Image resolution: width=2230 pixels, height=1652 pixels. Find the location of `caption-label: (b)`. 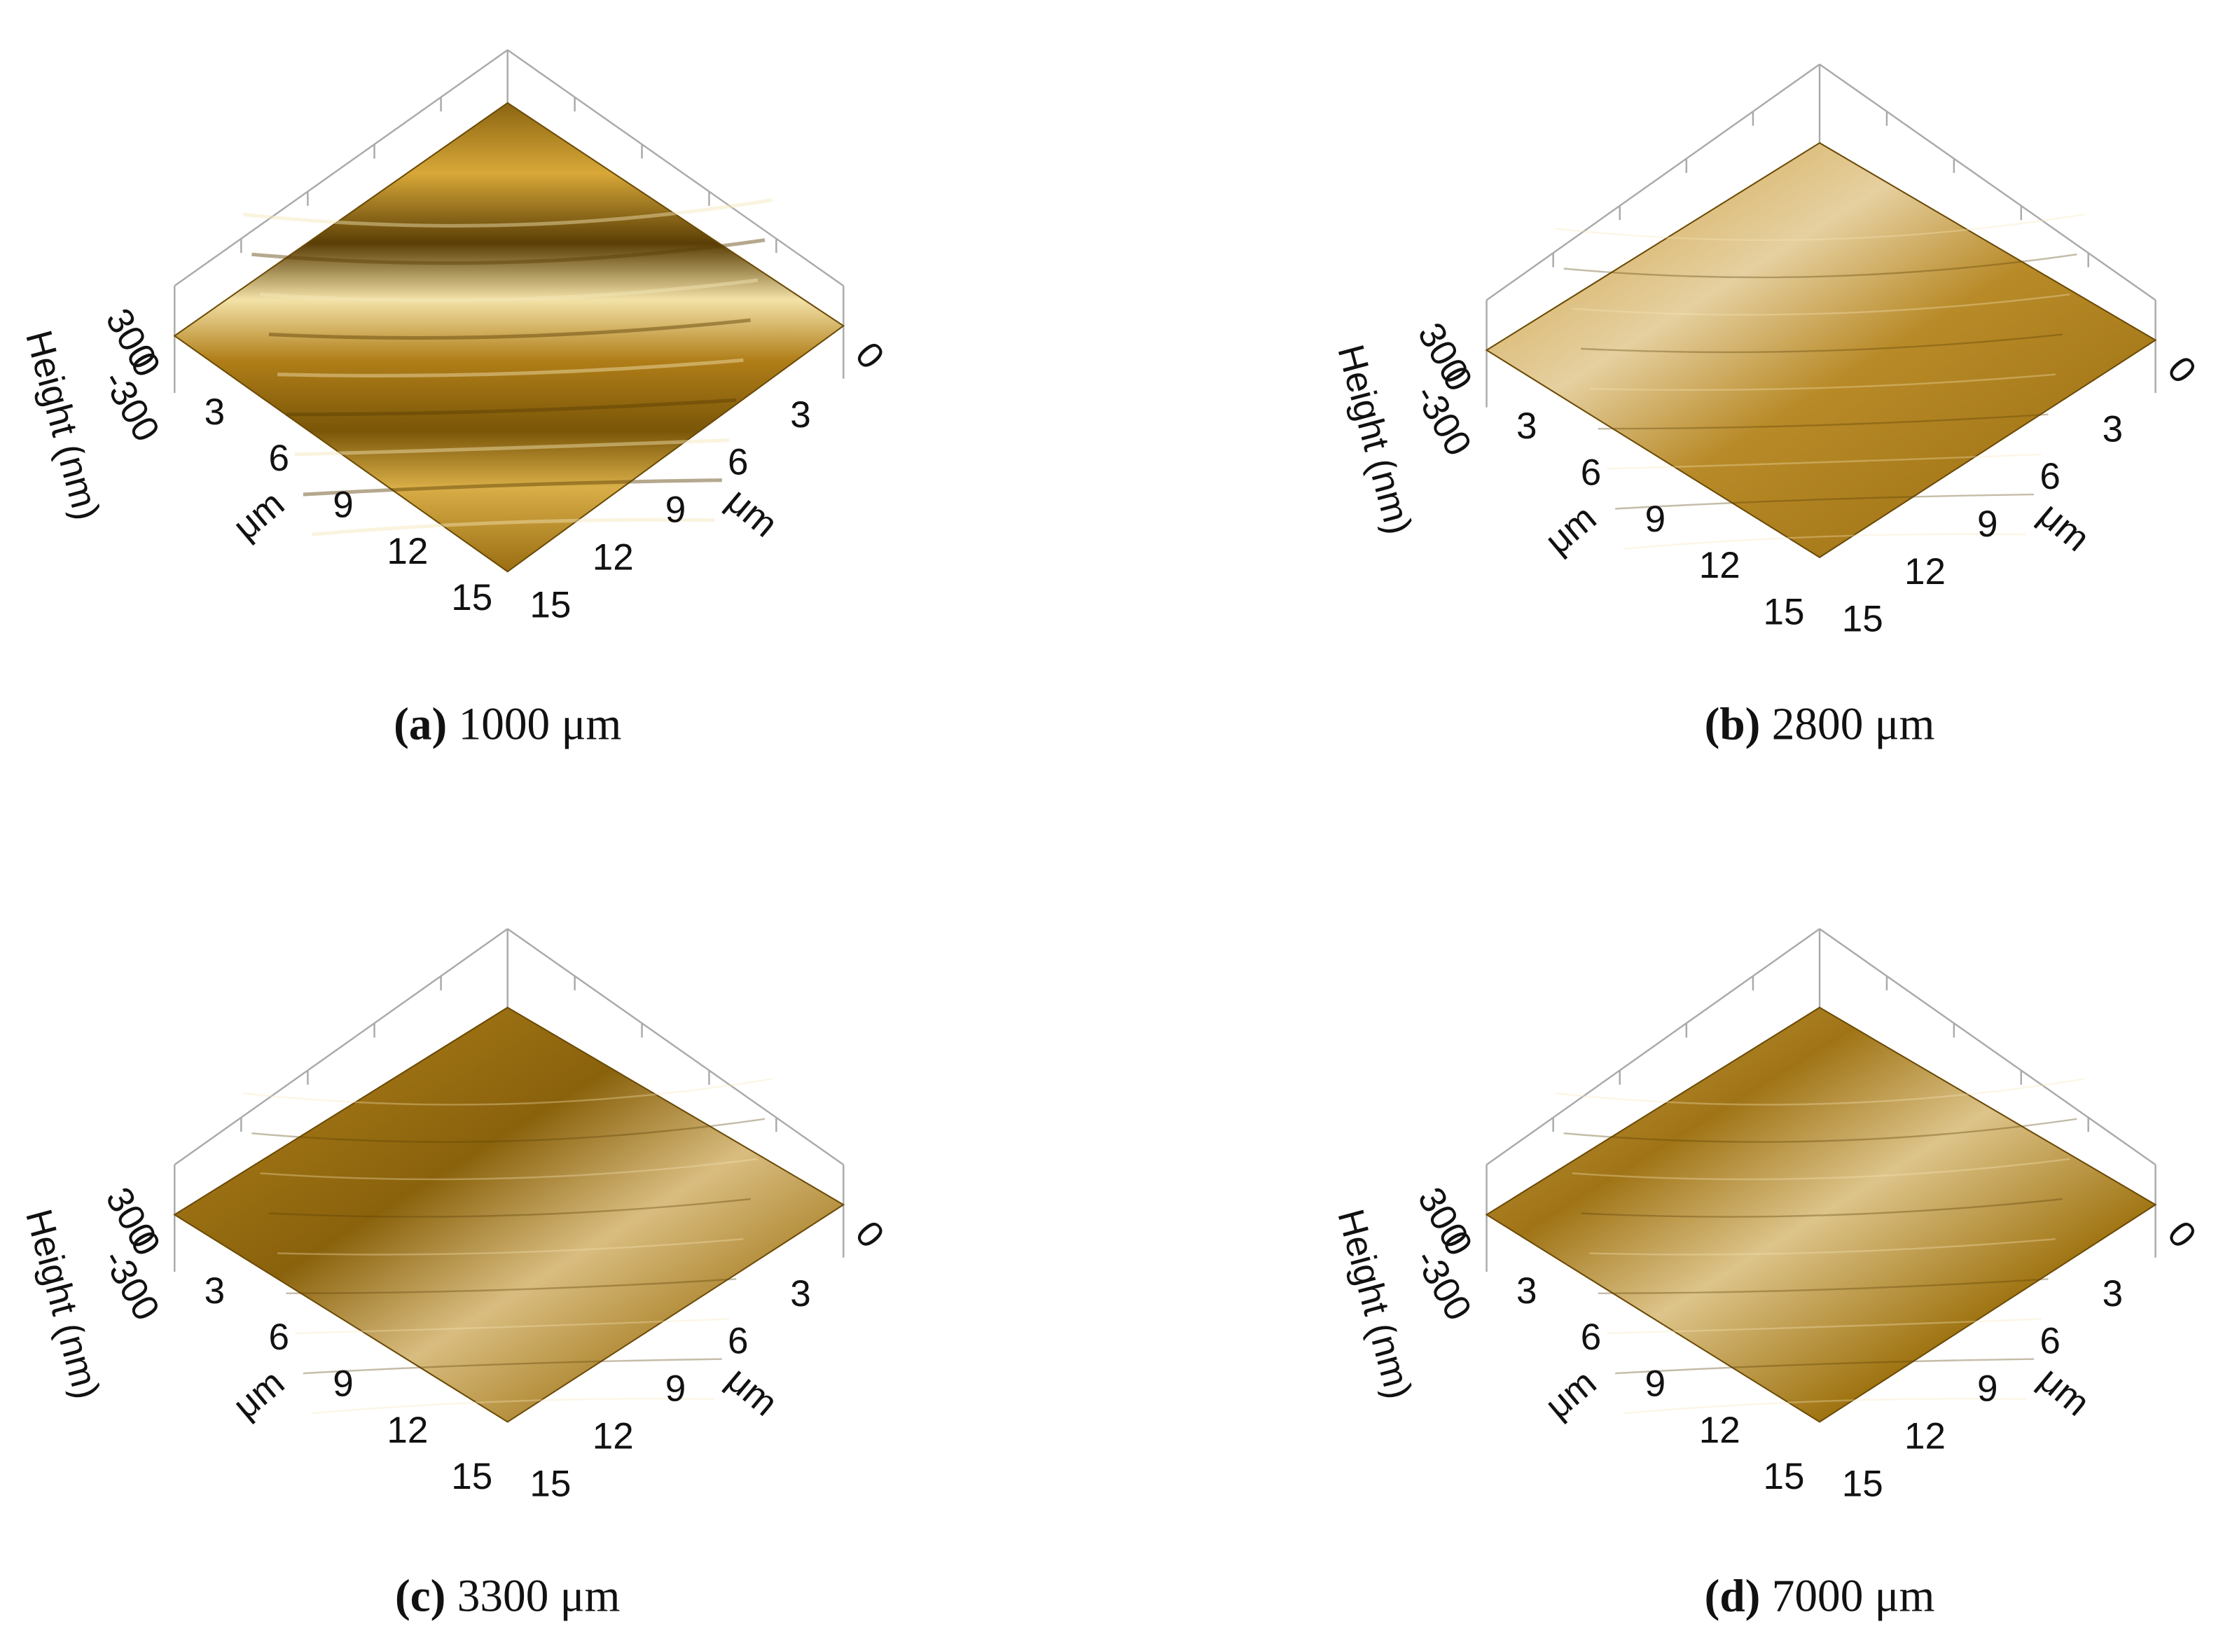

caption-label: (b) is located at coordinates (1733, 725).